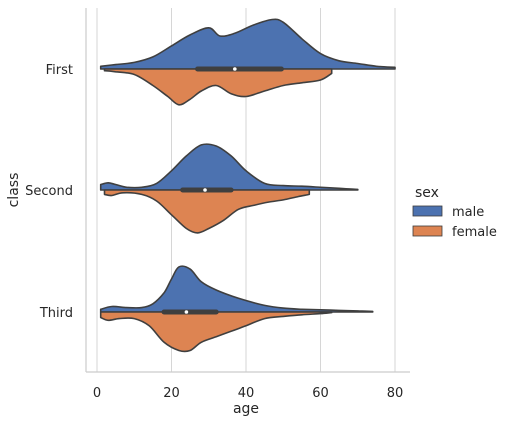 This screenshot has height=425, width=505. I want to click on x-tick-label: 20, so click(171, 393).